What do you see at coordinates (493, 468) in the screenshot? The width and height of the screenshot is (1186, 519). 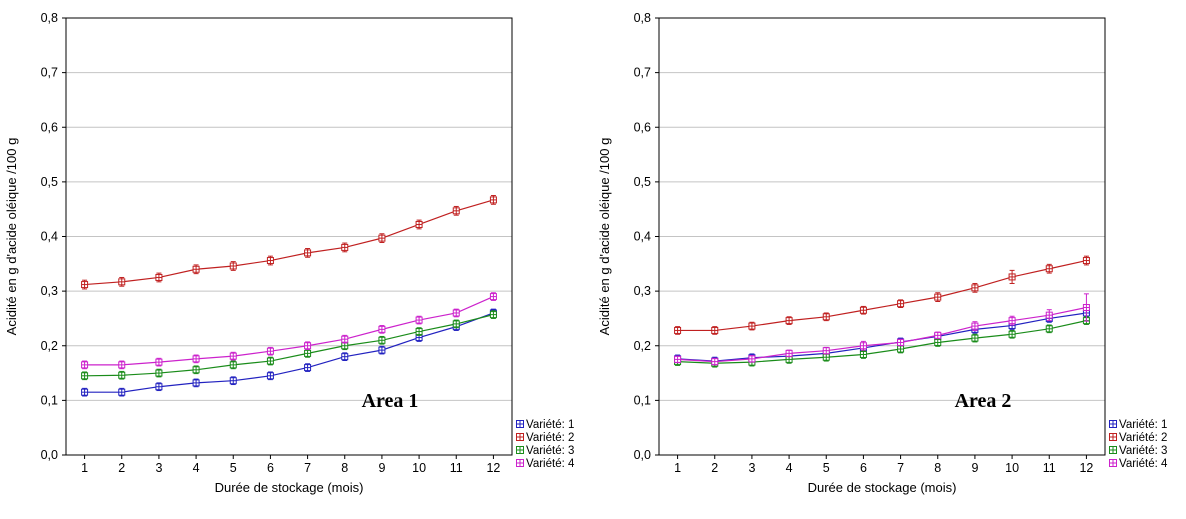 I see `x-tick-label: 12` at bounding box center [493, 468].